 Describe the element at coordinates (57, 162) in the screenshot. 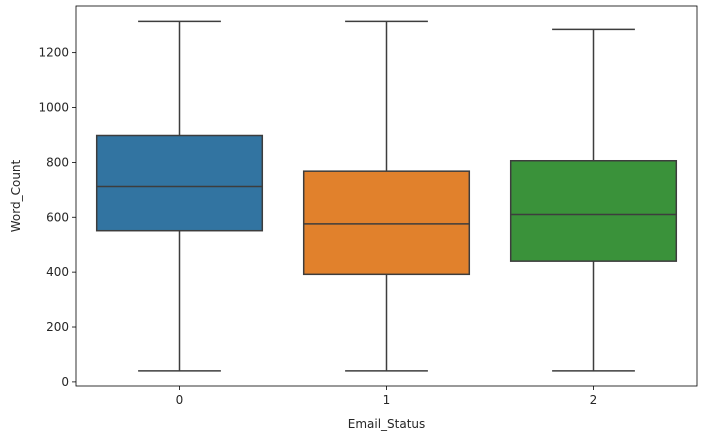

I see `y-tick-label: 800` at that location.